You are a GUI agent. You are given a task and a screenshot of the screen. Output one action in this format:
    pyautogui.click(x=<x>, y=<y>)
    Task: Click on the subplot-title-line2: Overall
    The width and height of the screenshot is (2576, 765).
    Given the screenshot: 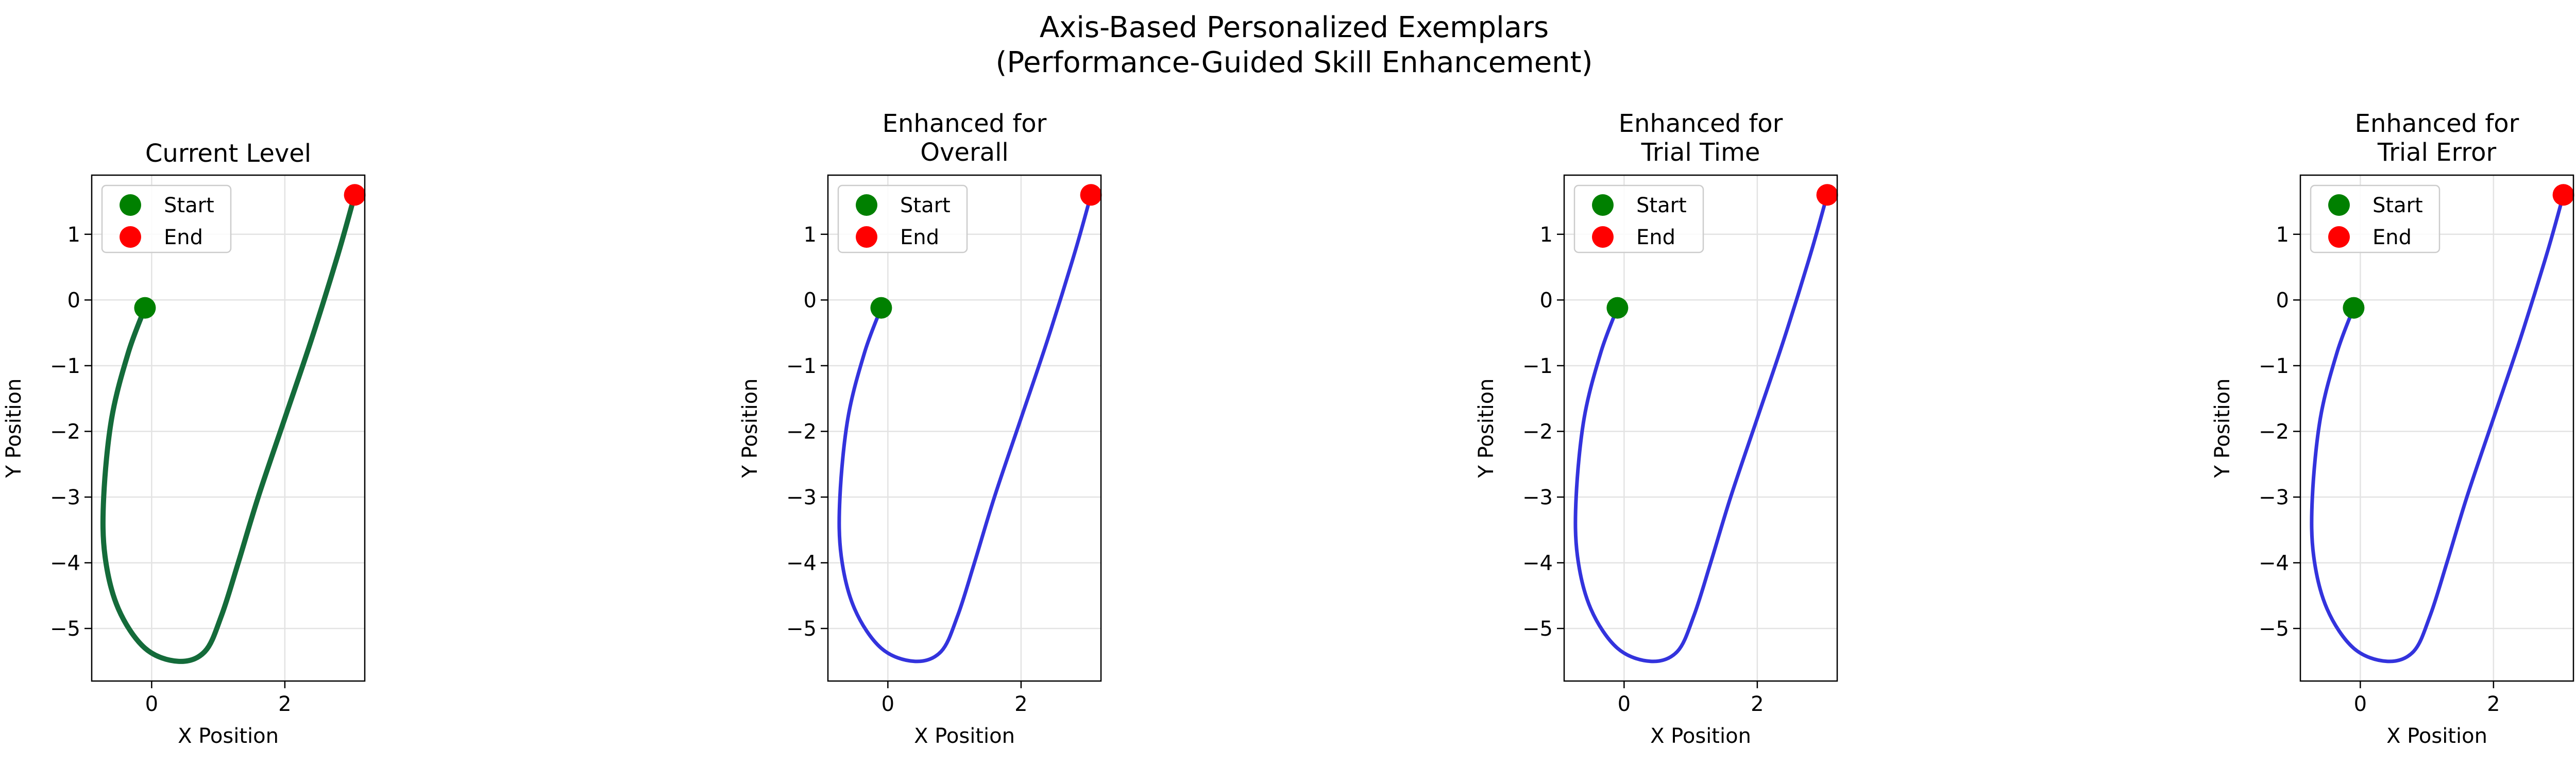 What is the action you would take?
    pyautogui.click(x=965, y=152)
    